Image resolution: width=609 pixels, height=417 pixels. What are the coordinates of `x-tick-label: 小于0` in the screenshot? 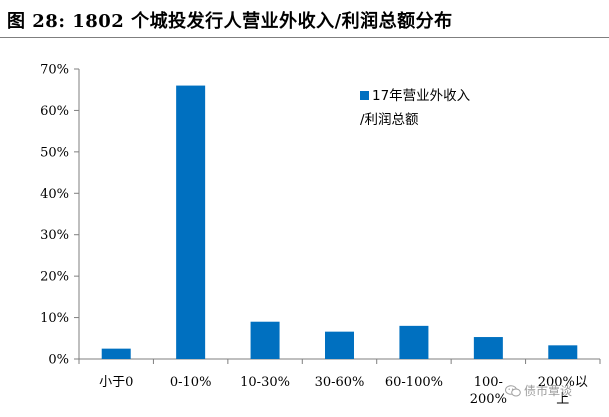 It's located at (116, 382).